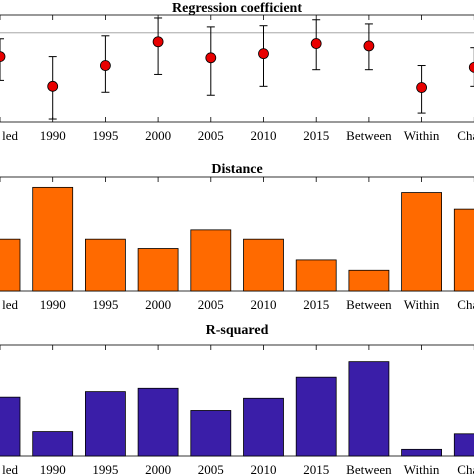 The width and height of the screenshot is (474, 474). I want to click on point-between, so click(369, 46).